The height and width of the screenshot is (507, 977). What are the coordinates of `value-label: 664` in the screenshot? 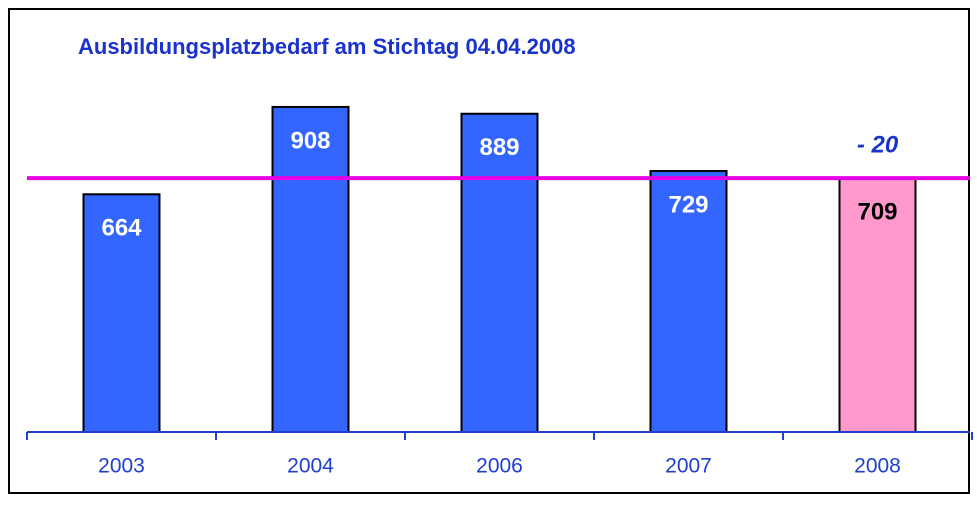 It's located at (121, 228).